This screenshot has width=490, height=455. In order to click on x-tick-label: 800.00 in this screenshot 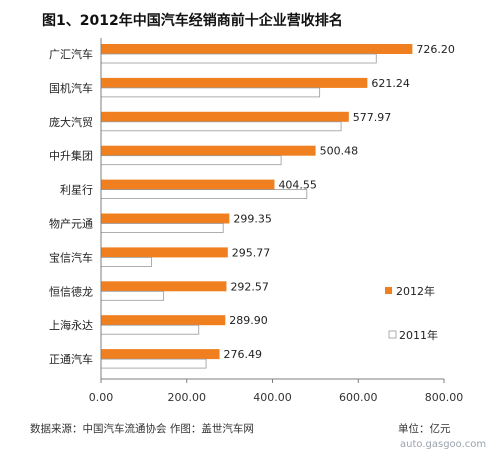, I will do `click(444, 397)`.